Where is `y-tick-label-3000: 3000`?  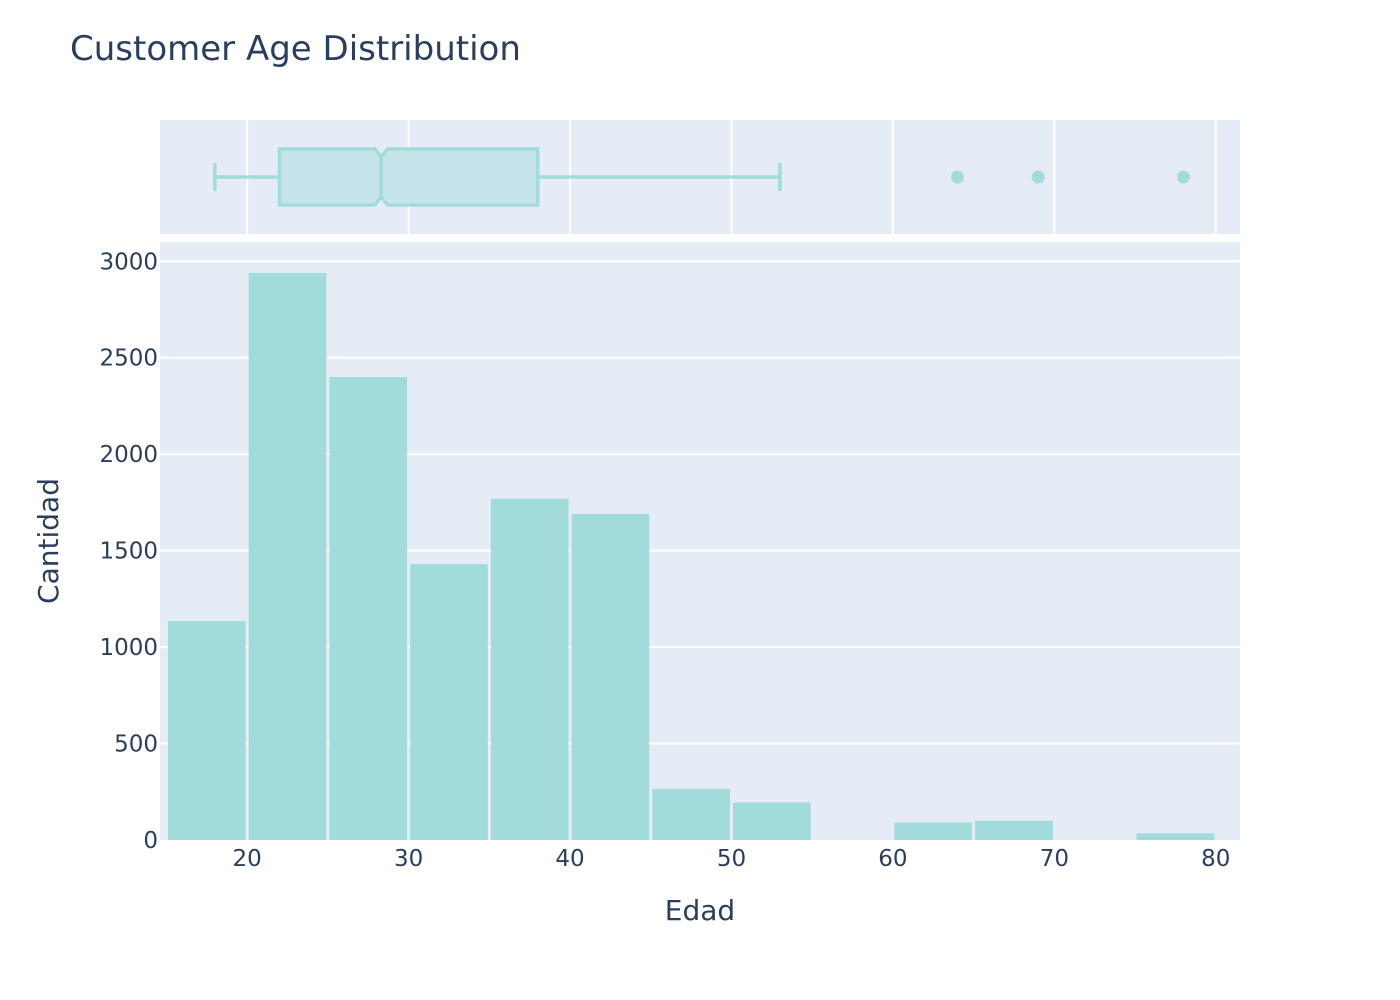 y-tick-label-3000: 3000 is located at coordinates (128, 262).